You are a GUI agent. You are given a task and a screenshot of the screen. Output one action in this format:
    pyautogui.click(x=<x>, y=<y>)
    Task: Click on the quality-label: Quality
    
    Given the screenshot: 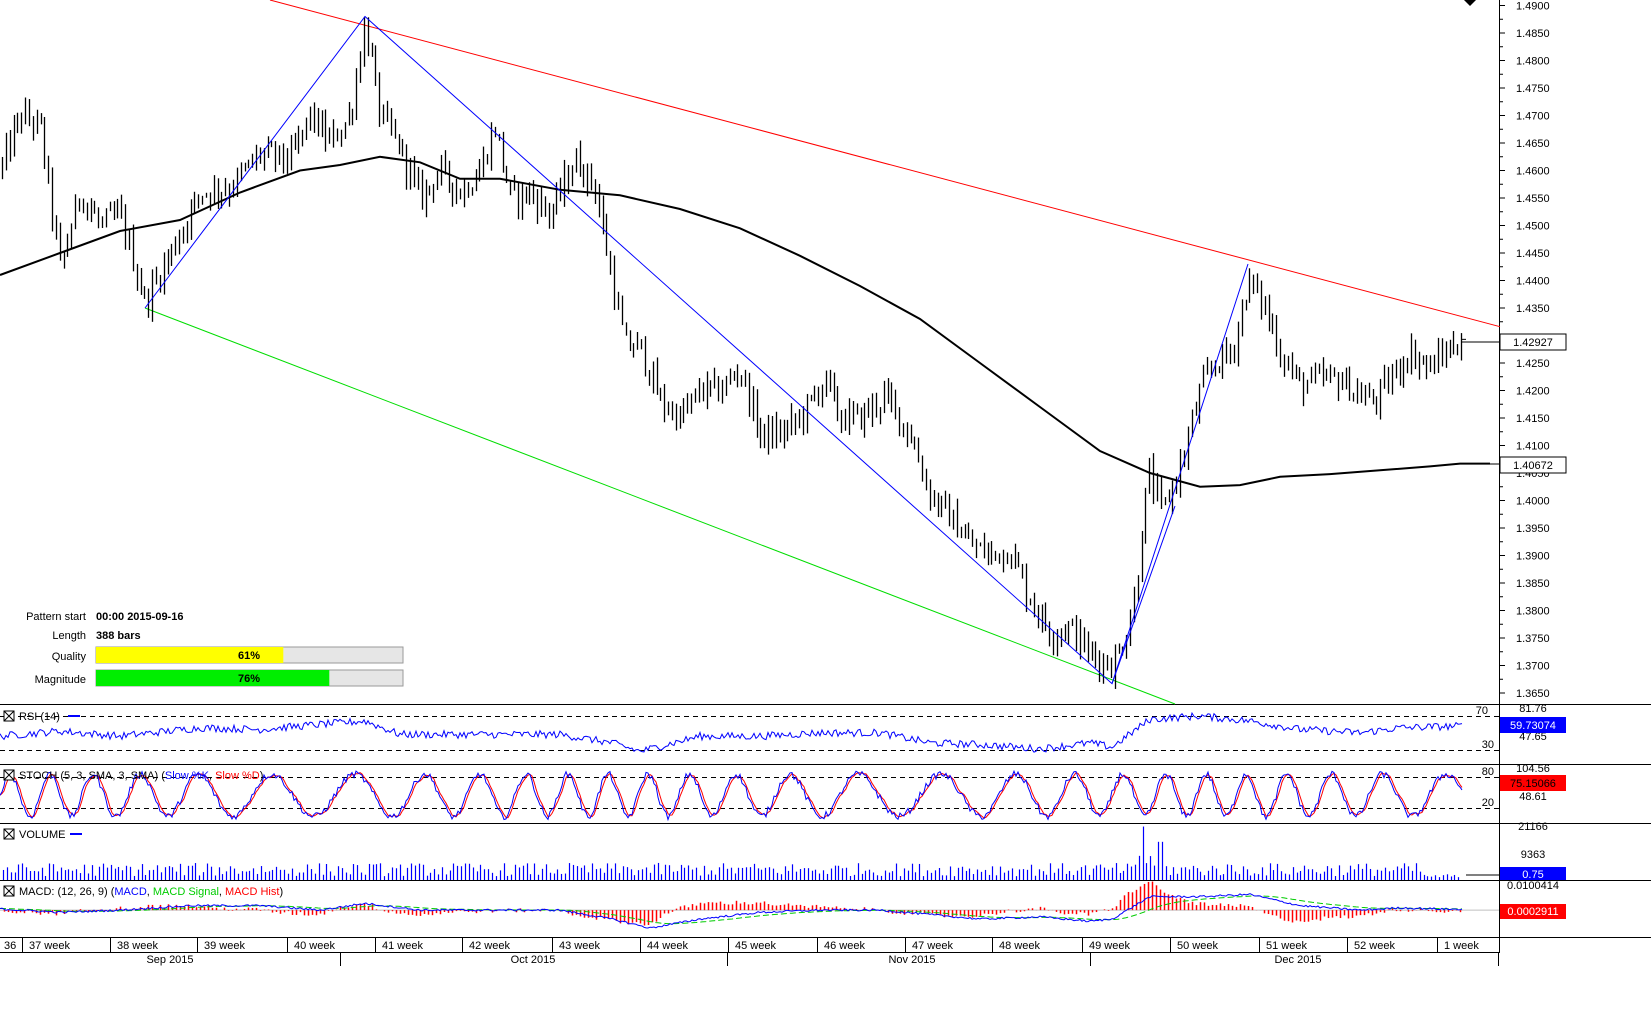 What is the action you would take?
    pyautogui.click(x=69, y=657)
    